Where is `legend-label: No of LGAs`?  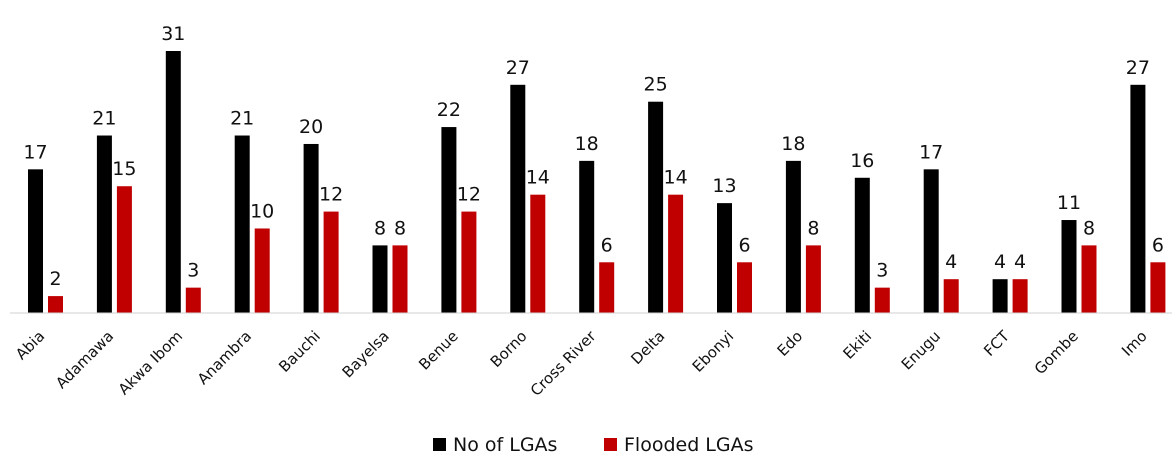
legend-label: No of LGAs is located at coordinates (505, 445).